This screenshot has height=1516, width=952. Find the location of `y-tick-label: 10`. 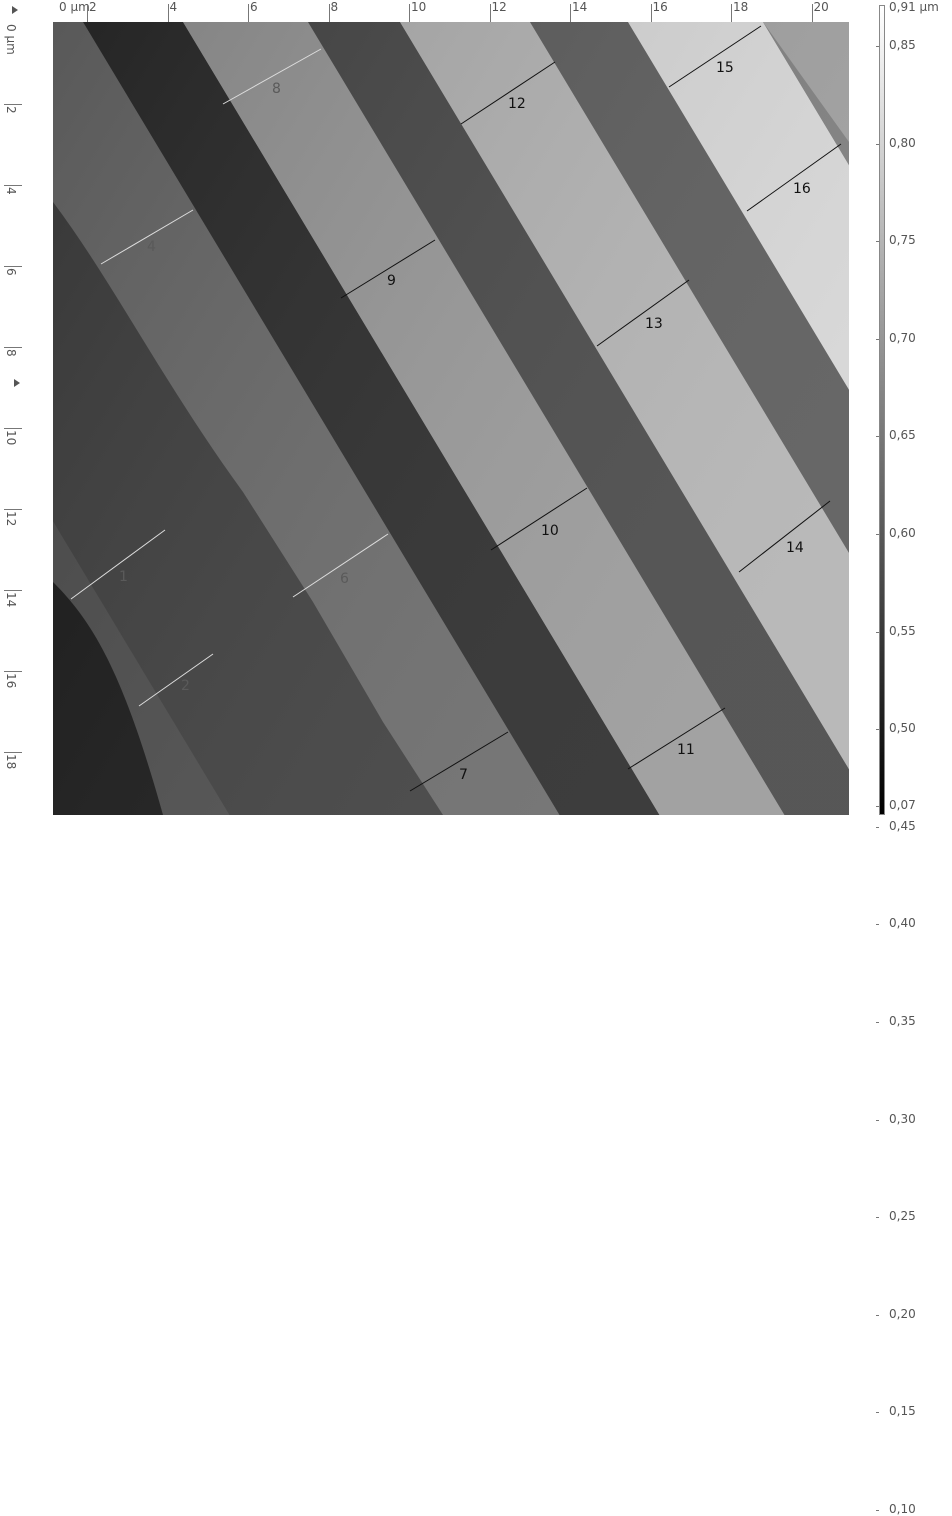

y-tick-label: 10 is located at coordinates (11, 438).